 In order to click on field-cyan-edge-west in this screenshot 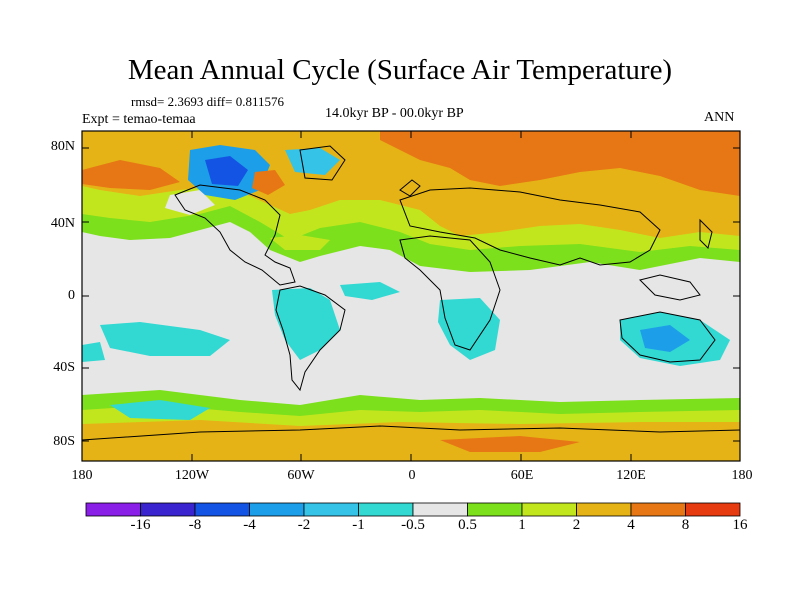, I will do `click(93, 352)`.